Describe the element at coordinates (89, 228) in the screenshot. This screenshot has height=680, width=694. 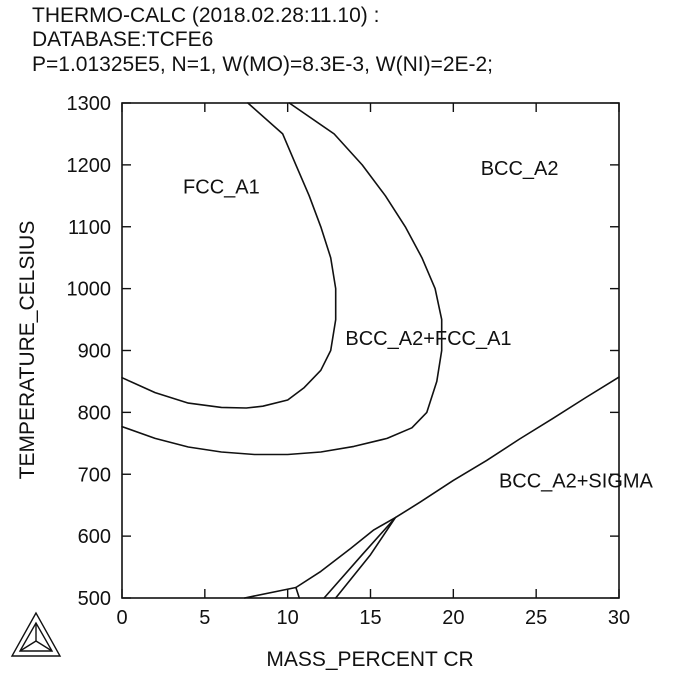
I see `y-tick-label: 1100` at that location.